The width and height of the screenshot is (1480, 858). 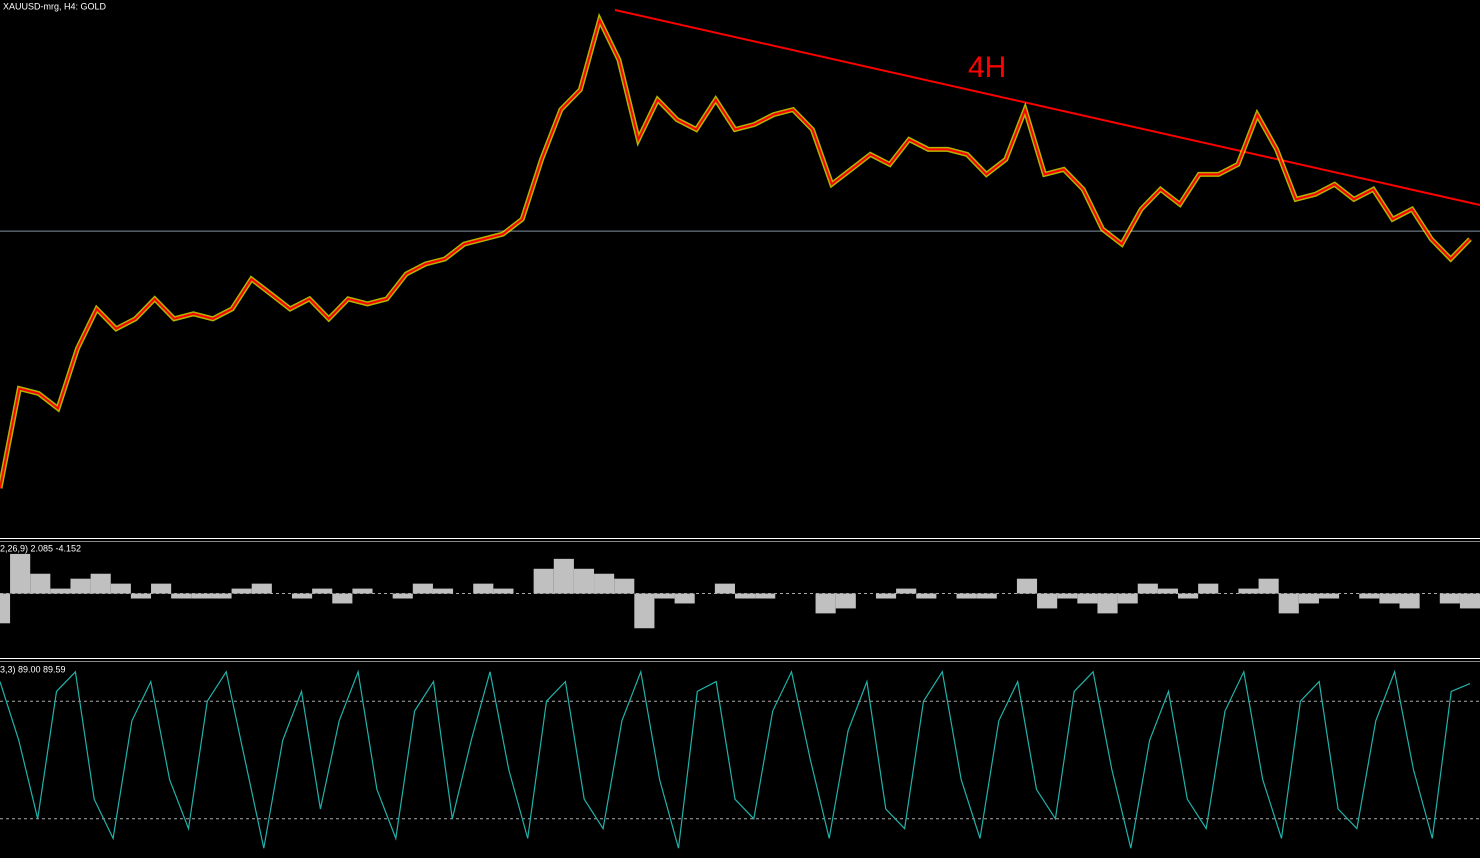 I want to click on trend-line, so click(x=1047, y=107).